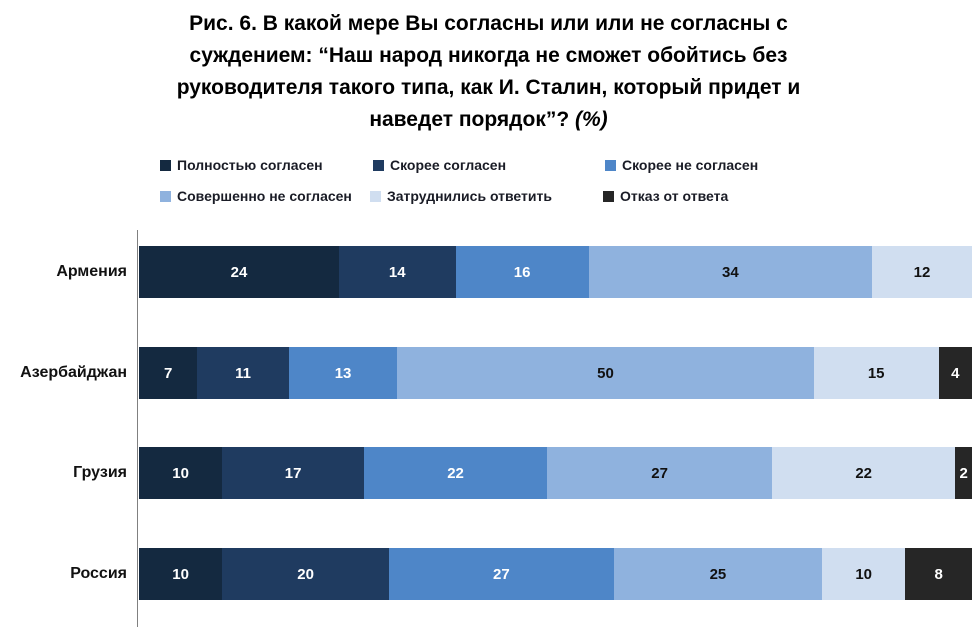 The image size is (977, 643). I want to click on legend-item-completely-disagree: Совершенно не согласен, so click(256, 196).